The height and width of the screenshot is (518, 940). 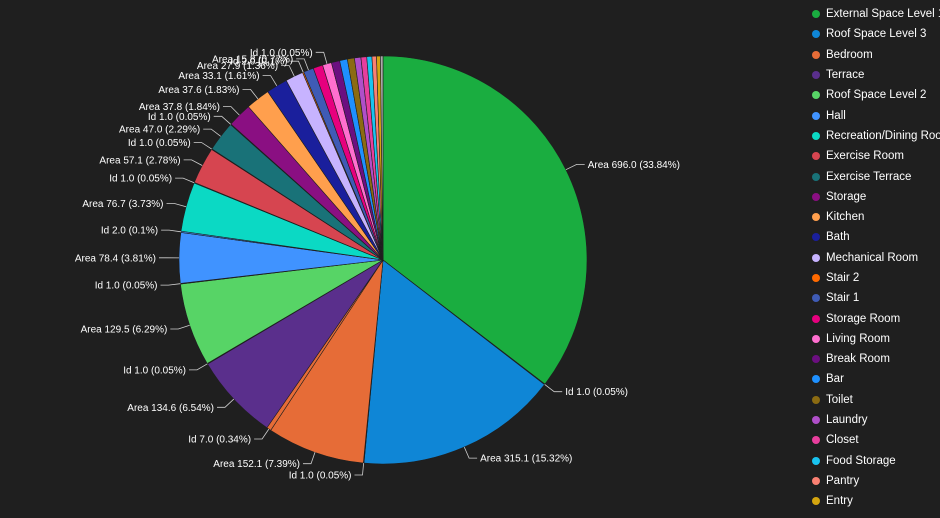 I want to click on legend-item: Toilet, so click(x=876, y=400).